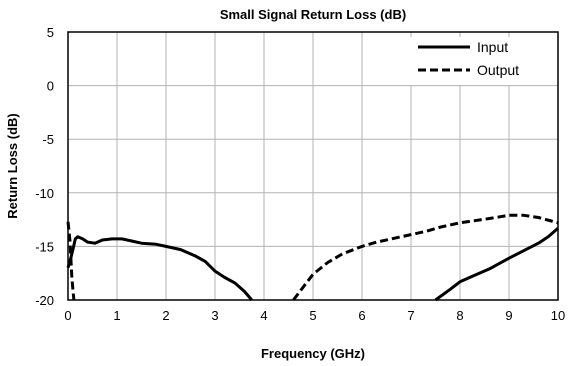 The image size is (568, 366). Describe the element at coordinates (263, 315) in the screenshot. I see `x-tick-label: 4` at that location.